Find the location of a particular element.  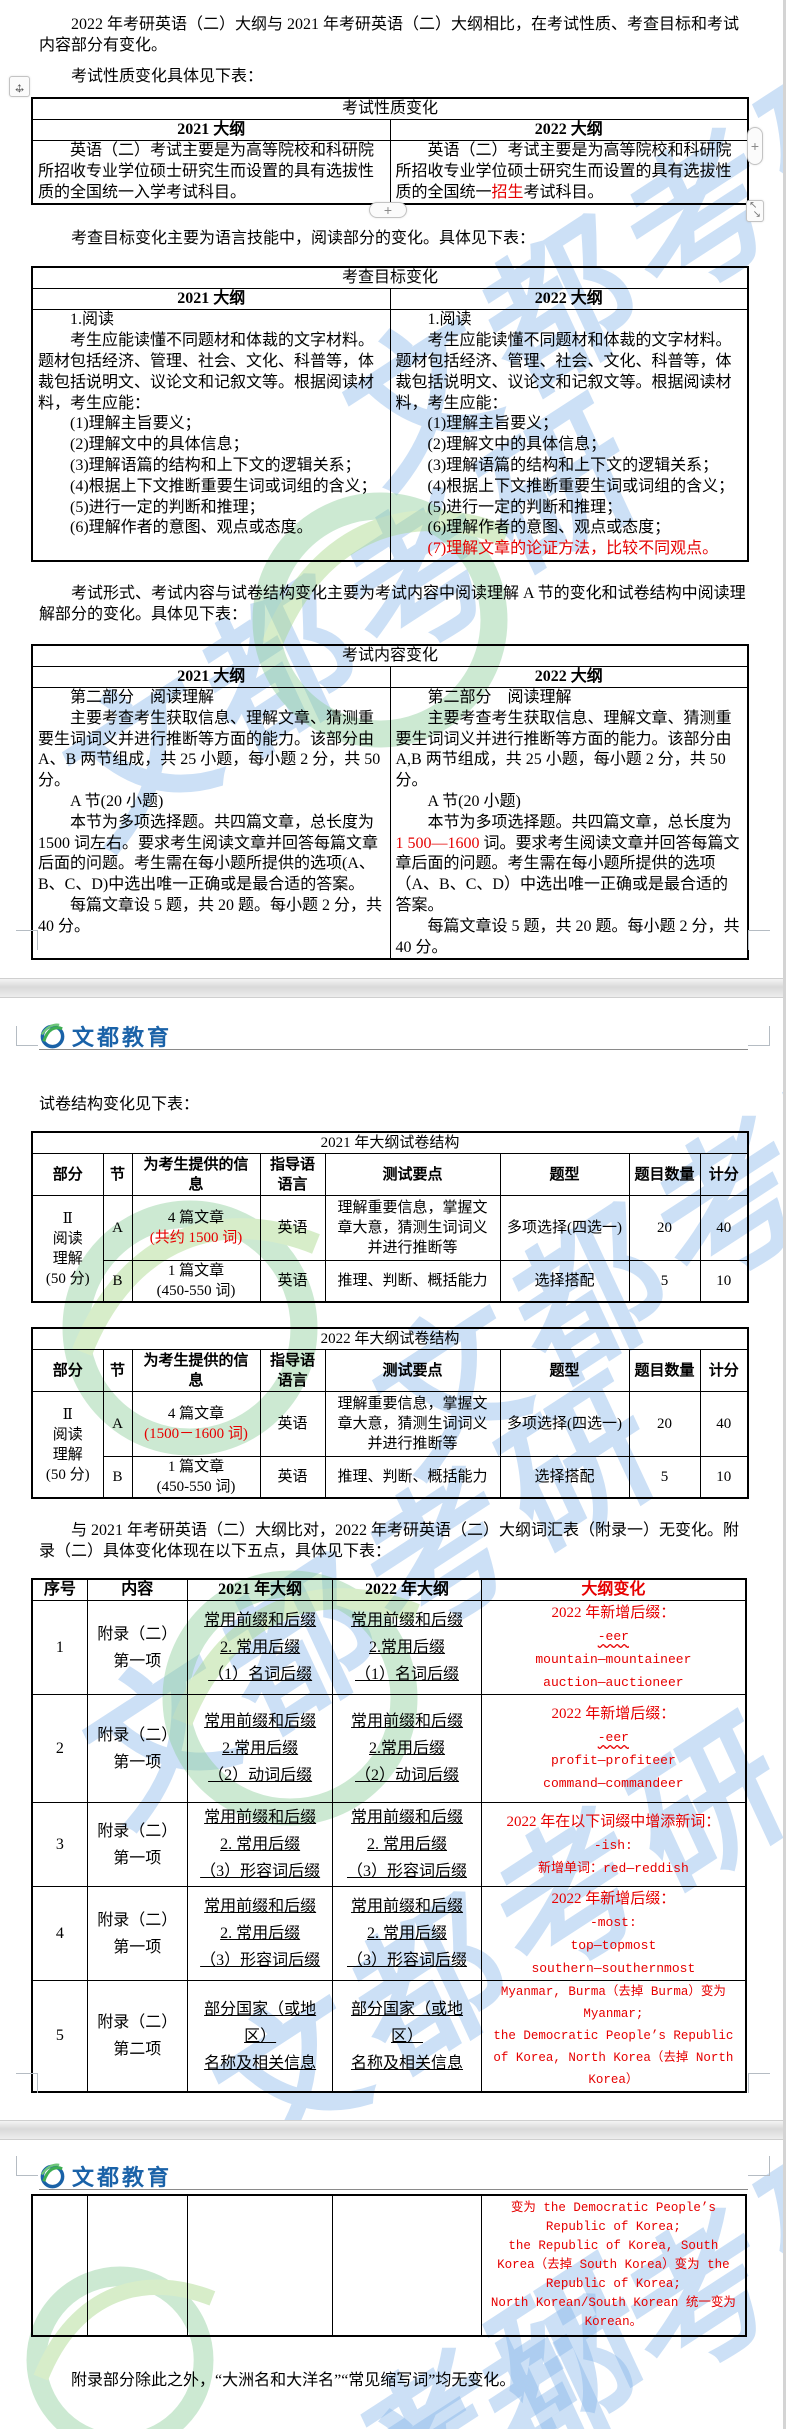

cell-score-a: 40 is located at coordinates (724, 1228).